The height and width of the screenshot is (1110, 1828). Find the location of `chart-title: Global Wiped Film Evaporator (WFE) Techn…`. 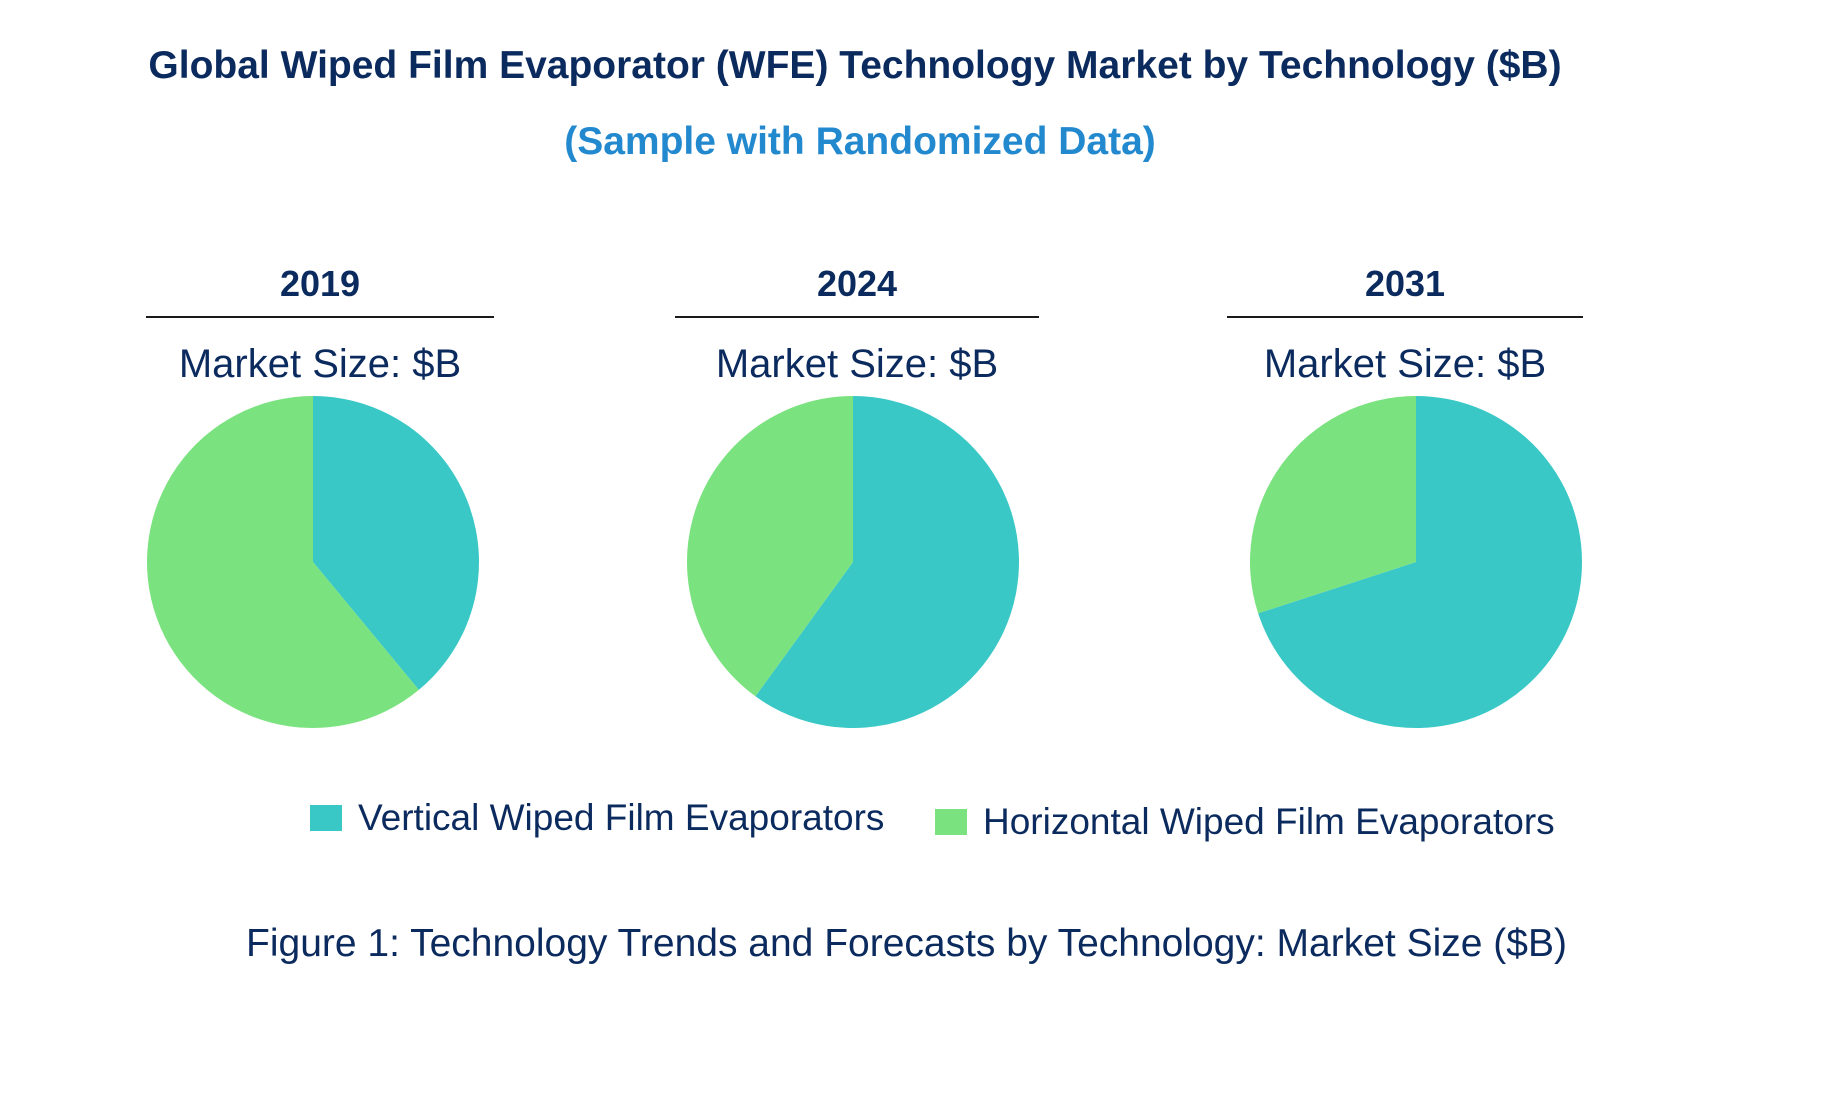

chart-title: Global Wiped Film Evaporator (WFE) Techn… is located at coordinates (855, 65).